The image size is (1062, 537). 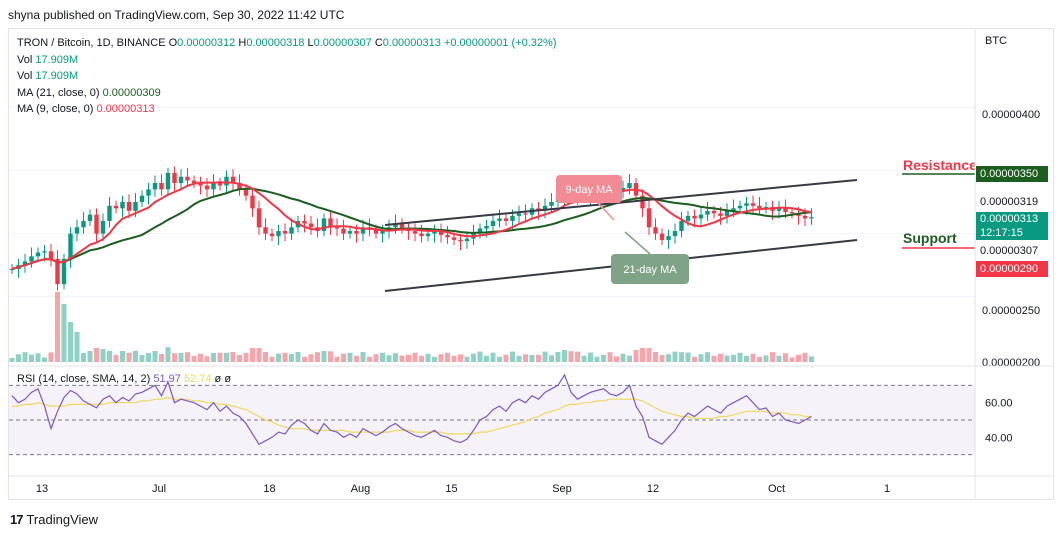 What do you see at coordinates (91, 43) in the screenshot?
I see `legend-symbol: TRON / Bitcoin, 1D, BINANCE` at bounding box center [91, 43].